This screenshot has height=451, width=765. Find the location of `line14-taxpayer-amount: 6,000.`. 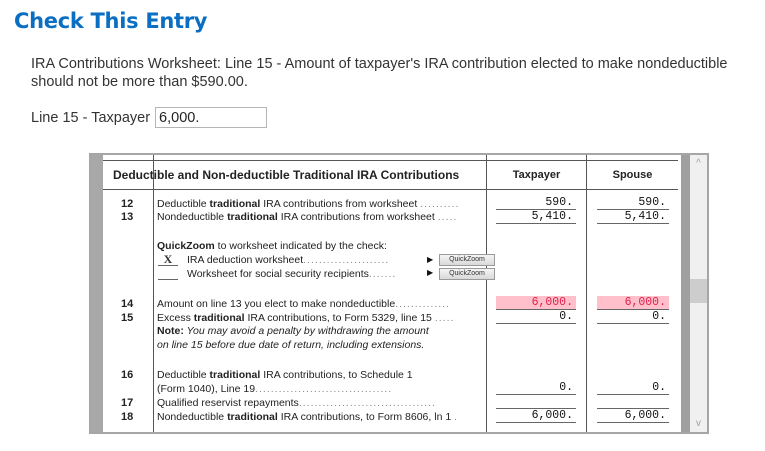

line14-taxpayer-amount: 6,000. is located at coordinates (536, 303).